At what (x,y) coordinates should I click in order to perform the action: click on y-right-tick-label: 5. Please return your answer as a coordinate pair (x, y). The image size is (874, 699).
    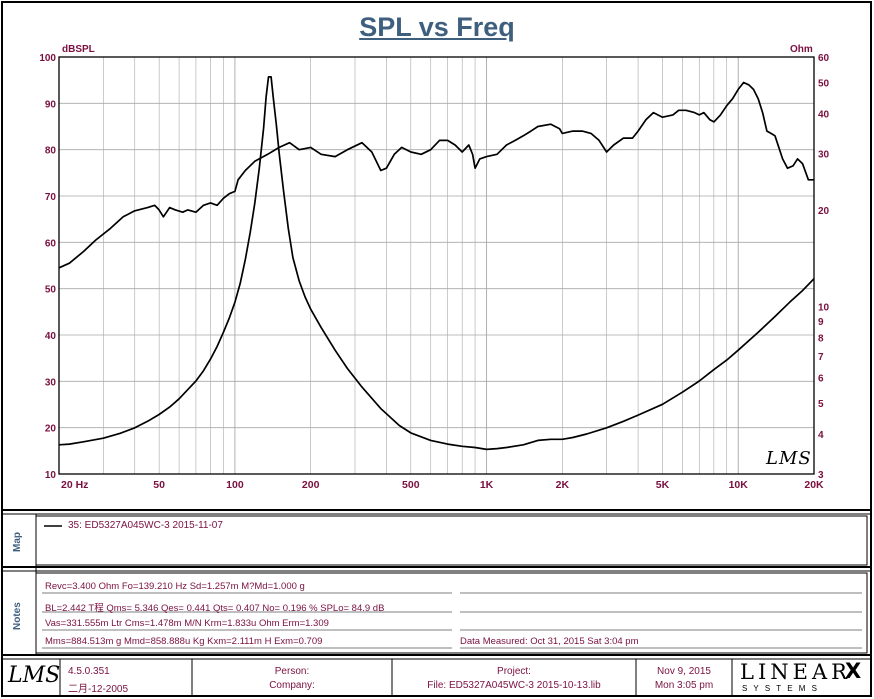
    Looking at the image, I should click on (821, 404).